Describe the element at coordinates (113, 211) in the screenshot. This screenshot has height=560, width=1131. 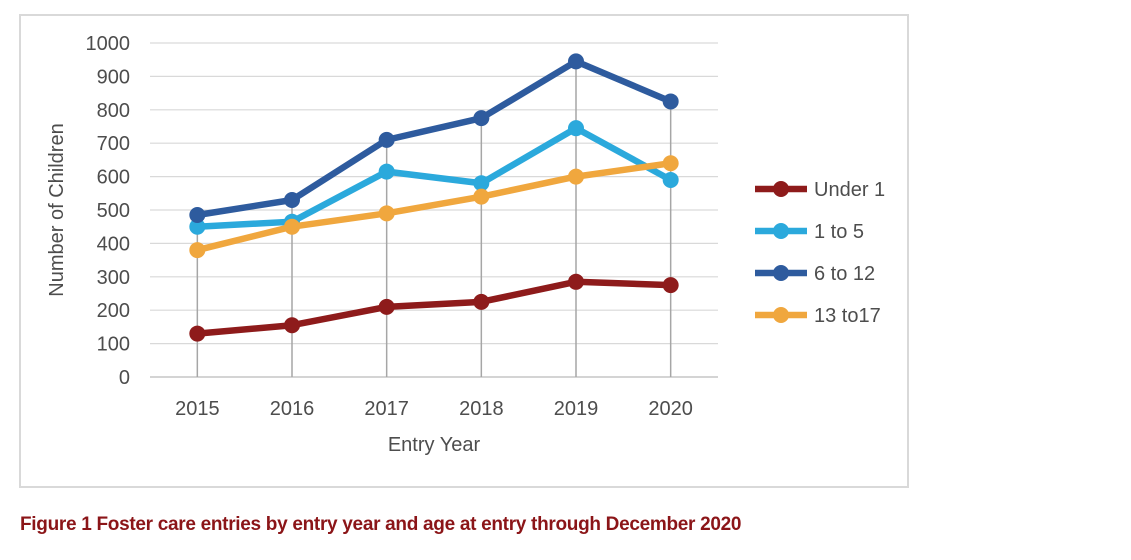
I see `y-tick-label: 500` at that location.